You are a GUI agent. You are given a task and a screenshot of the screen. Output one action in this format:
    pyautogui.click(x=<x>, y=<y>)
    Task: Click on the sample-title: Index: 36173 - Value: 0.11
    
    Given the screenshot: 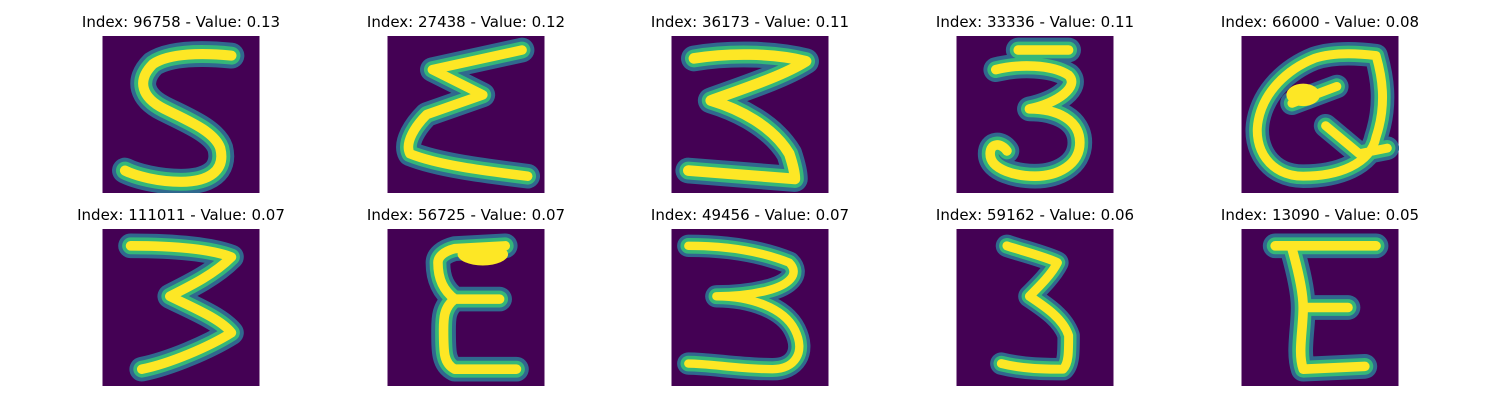 What is the action you would take?
    pyautogui.click(x=750, y=22)
    